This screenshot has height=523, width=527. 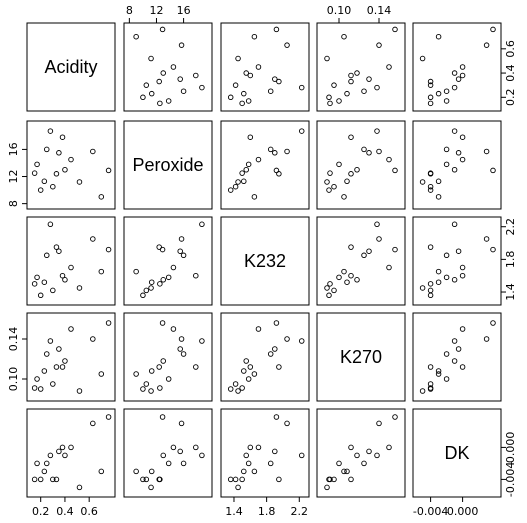 What do you see at coordinates (510, 292) in the screenshot?
I see `right-tick-label-k232-0: 1.4` at bounding box center [510, 292].